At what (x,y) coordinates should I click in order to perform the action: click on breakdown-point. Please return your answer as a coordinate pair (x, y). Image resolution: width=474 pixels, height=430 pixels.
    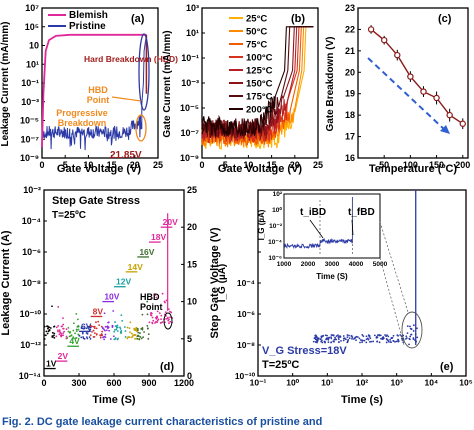
    Looking at the image, I should click on (370, 29).